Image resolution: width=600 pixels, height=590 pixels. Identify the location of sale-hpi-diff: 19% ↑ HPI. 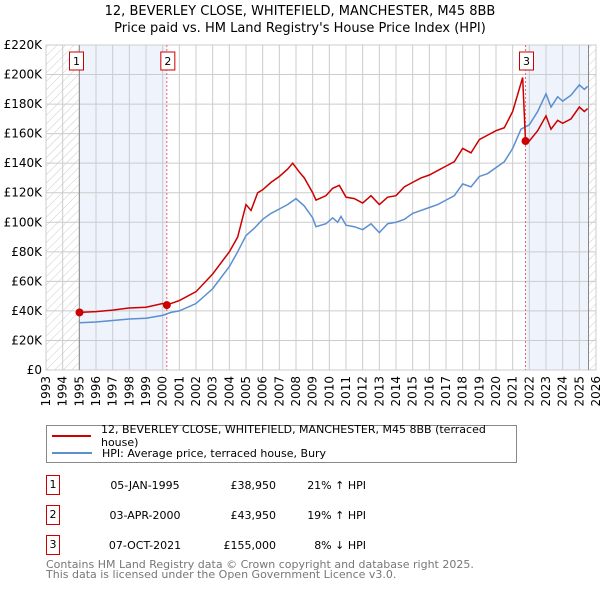
(336, 515).